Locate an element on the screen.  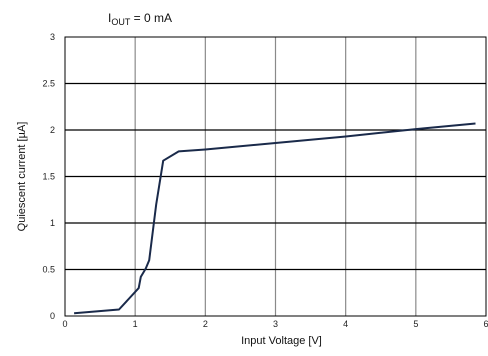
y-tick-label: 0.5 is located at coordinates (48, 270).